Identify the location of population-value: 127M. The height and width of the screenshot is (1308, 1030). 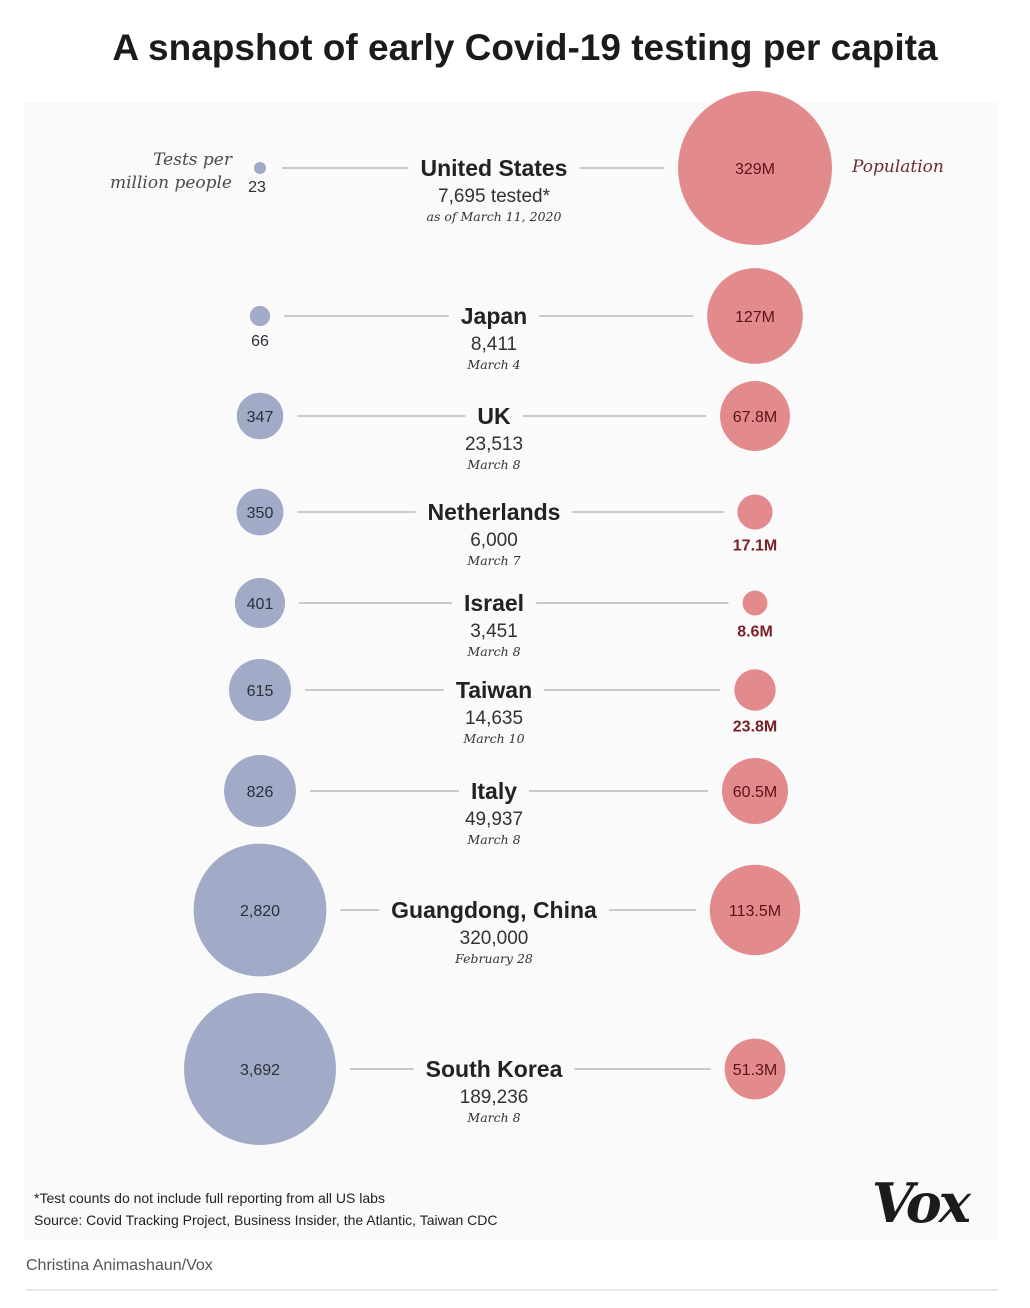
(755, 317).